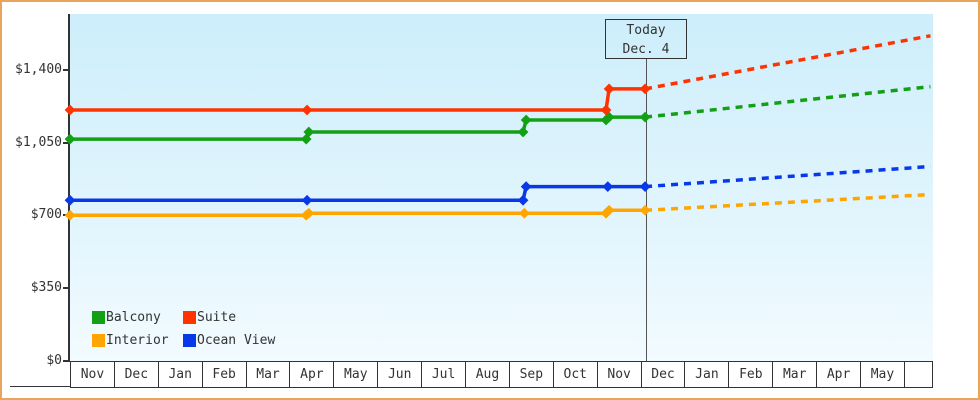 The width and height of the screenshot is (980, 400). What do you see at coordinates (38, 142) in the screenshot?
I see `y-axis-tick-label: $1,050` at bounding box center [38, 142].